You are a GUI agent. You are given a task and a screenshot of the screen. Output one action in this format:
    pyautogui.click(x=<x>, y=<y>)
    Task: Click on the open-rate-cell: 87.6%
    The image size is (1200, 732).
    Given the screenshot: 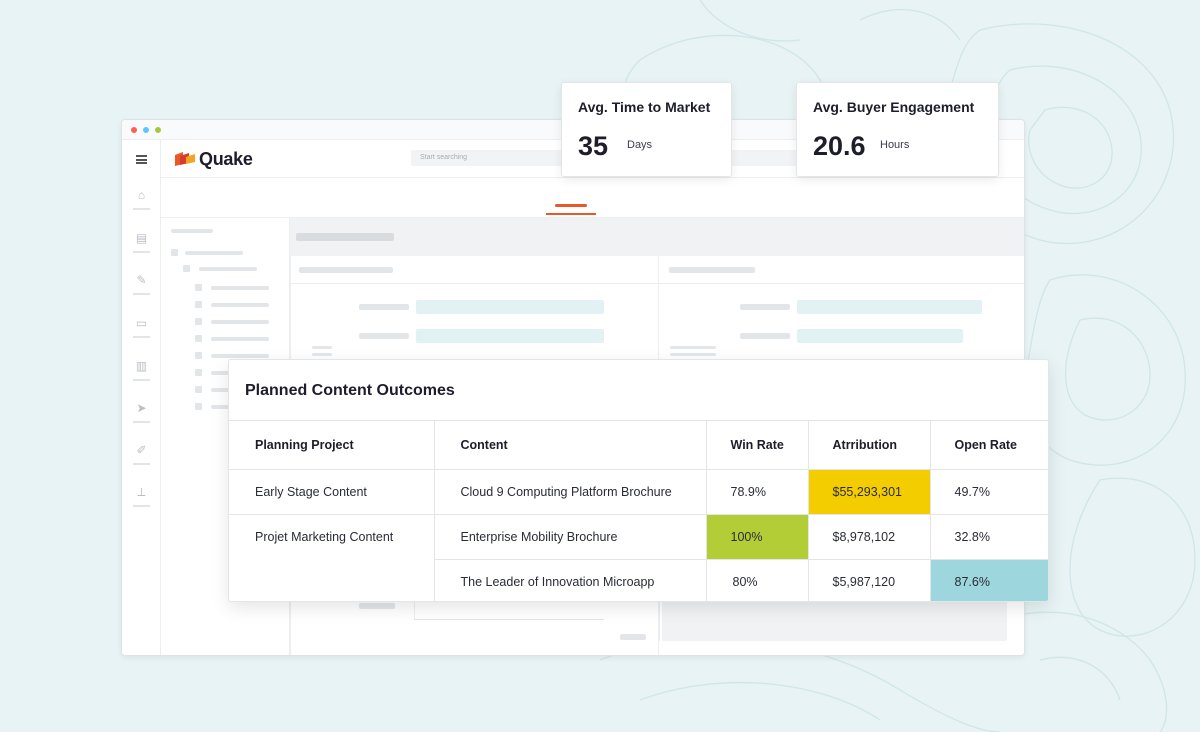 What is the action you would take?
    pyautogui.click(x=988, y=580)
    